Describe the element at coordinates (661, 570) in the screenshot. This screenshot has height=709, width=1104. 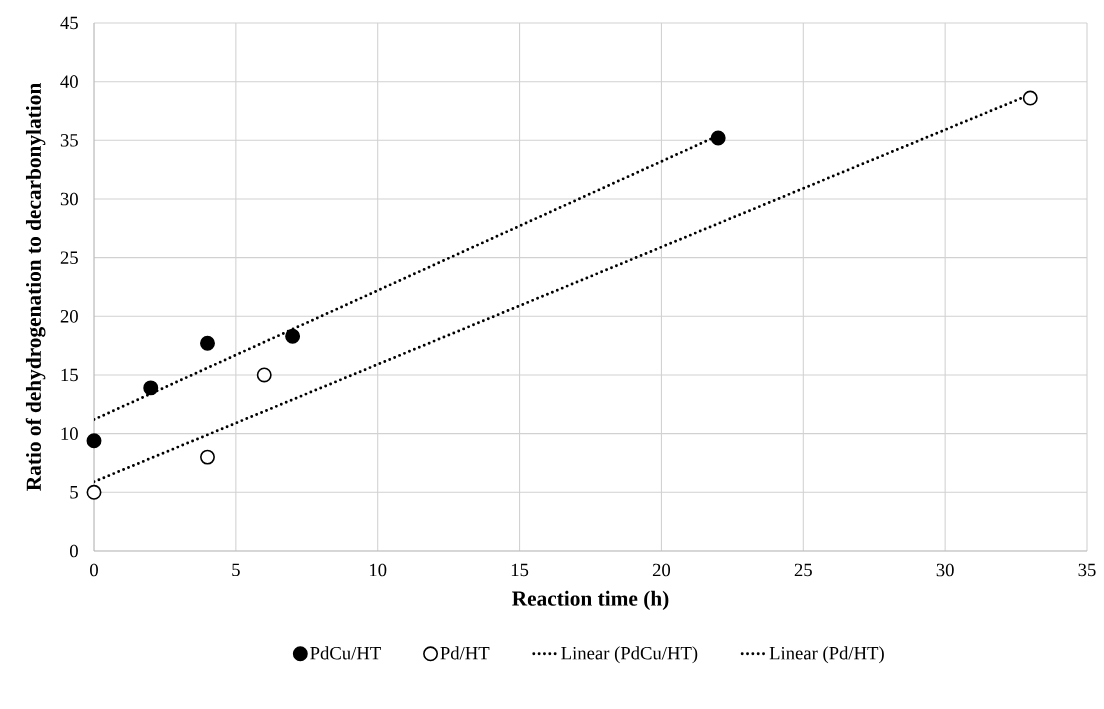
I see `x-tick-label: 20` at that location.